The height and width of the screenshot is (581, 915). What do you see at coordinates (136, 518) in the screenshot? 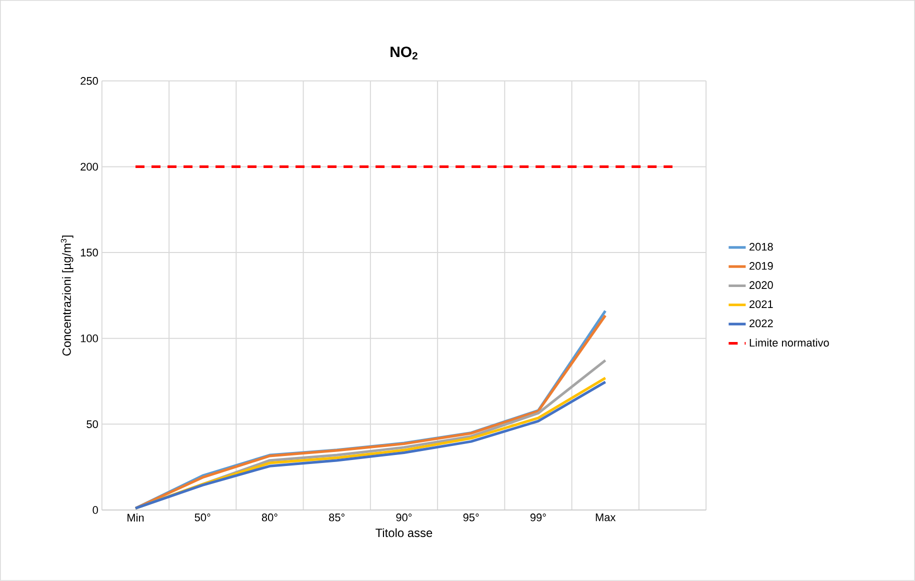
I see `x-tick-label: Min` at bounding box center [136, 518].